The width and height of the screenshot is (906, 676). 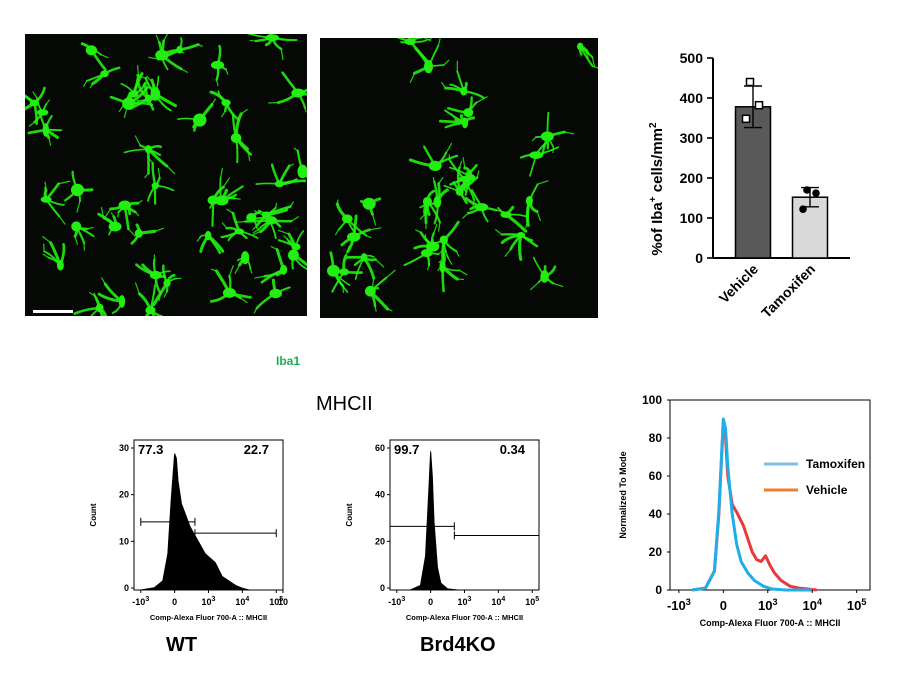 What do you see at coordinates (692, 138) in the screenshot?
I see `y-tick-label: 300` at bounding box center [692, 138].